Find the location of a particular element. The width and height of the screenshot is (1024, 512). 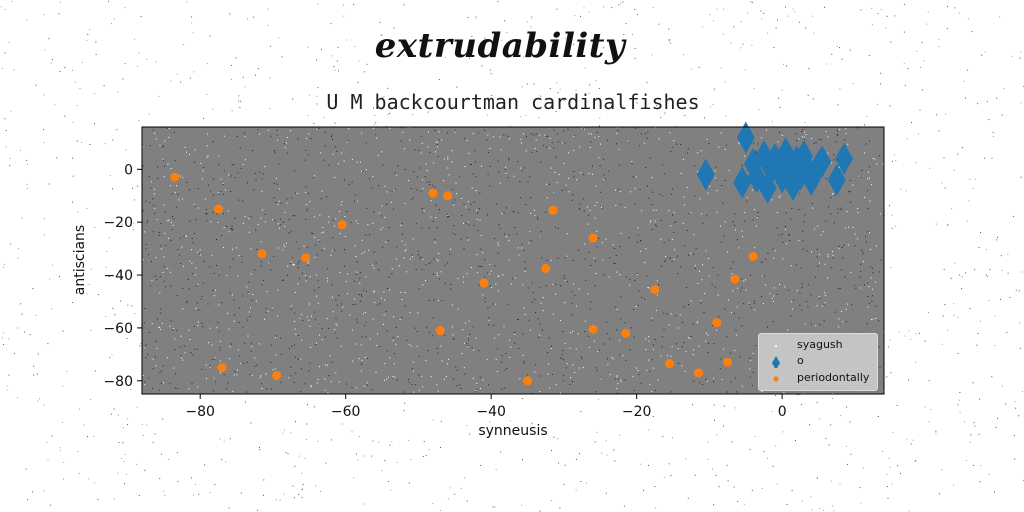

chart-title: U M backcourtman cardinalfishes is located at coordinates (513, 102).